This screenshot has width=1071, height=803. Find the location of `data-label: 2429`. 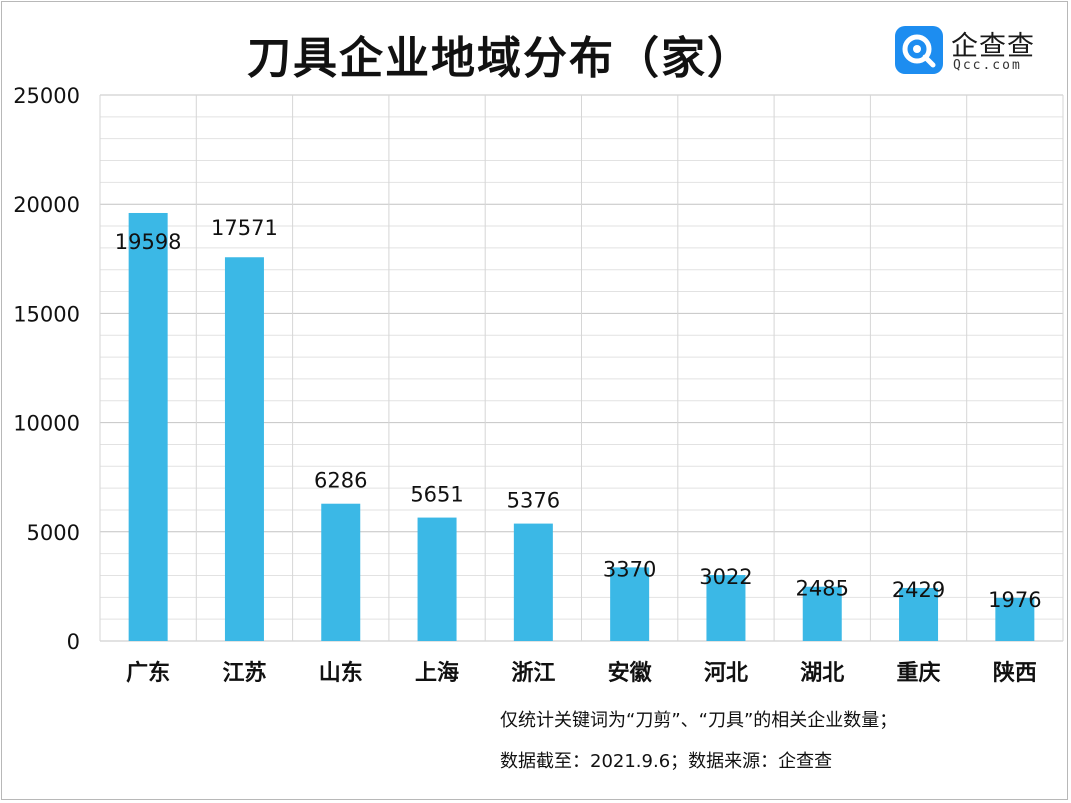

data-label: 2429 is located at coordinates (918, 590).